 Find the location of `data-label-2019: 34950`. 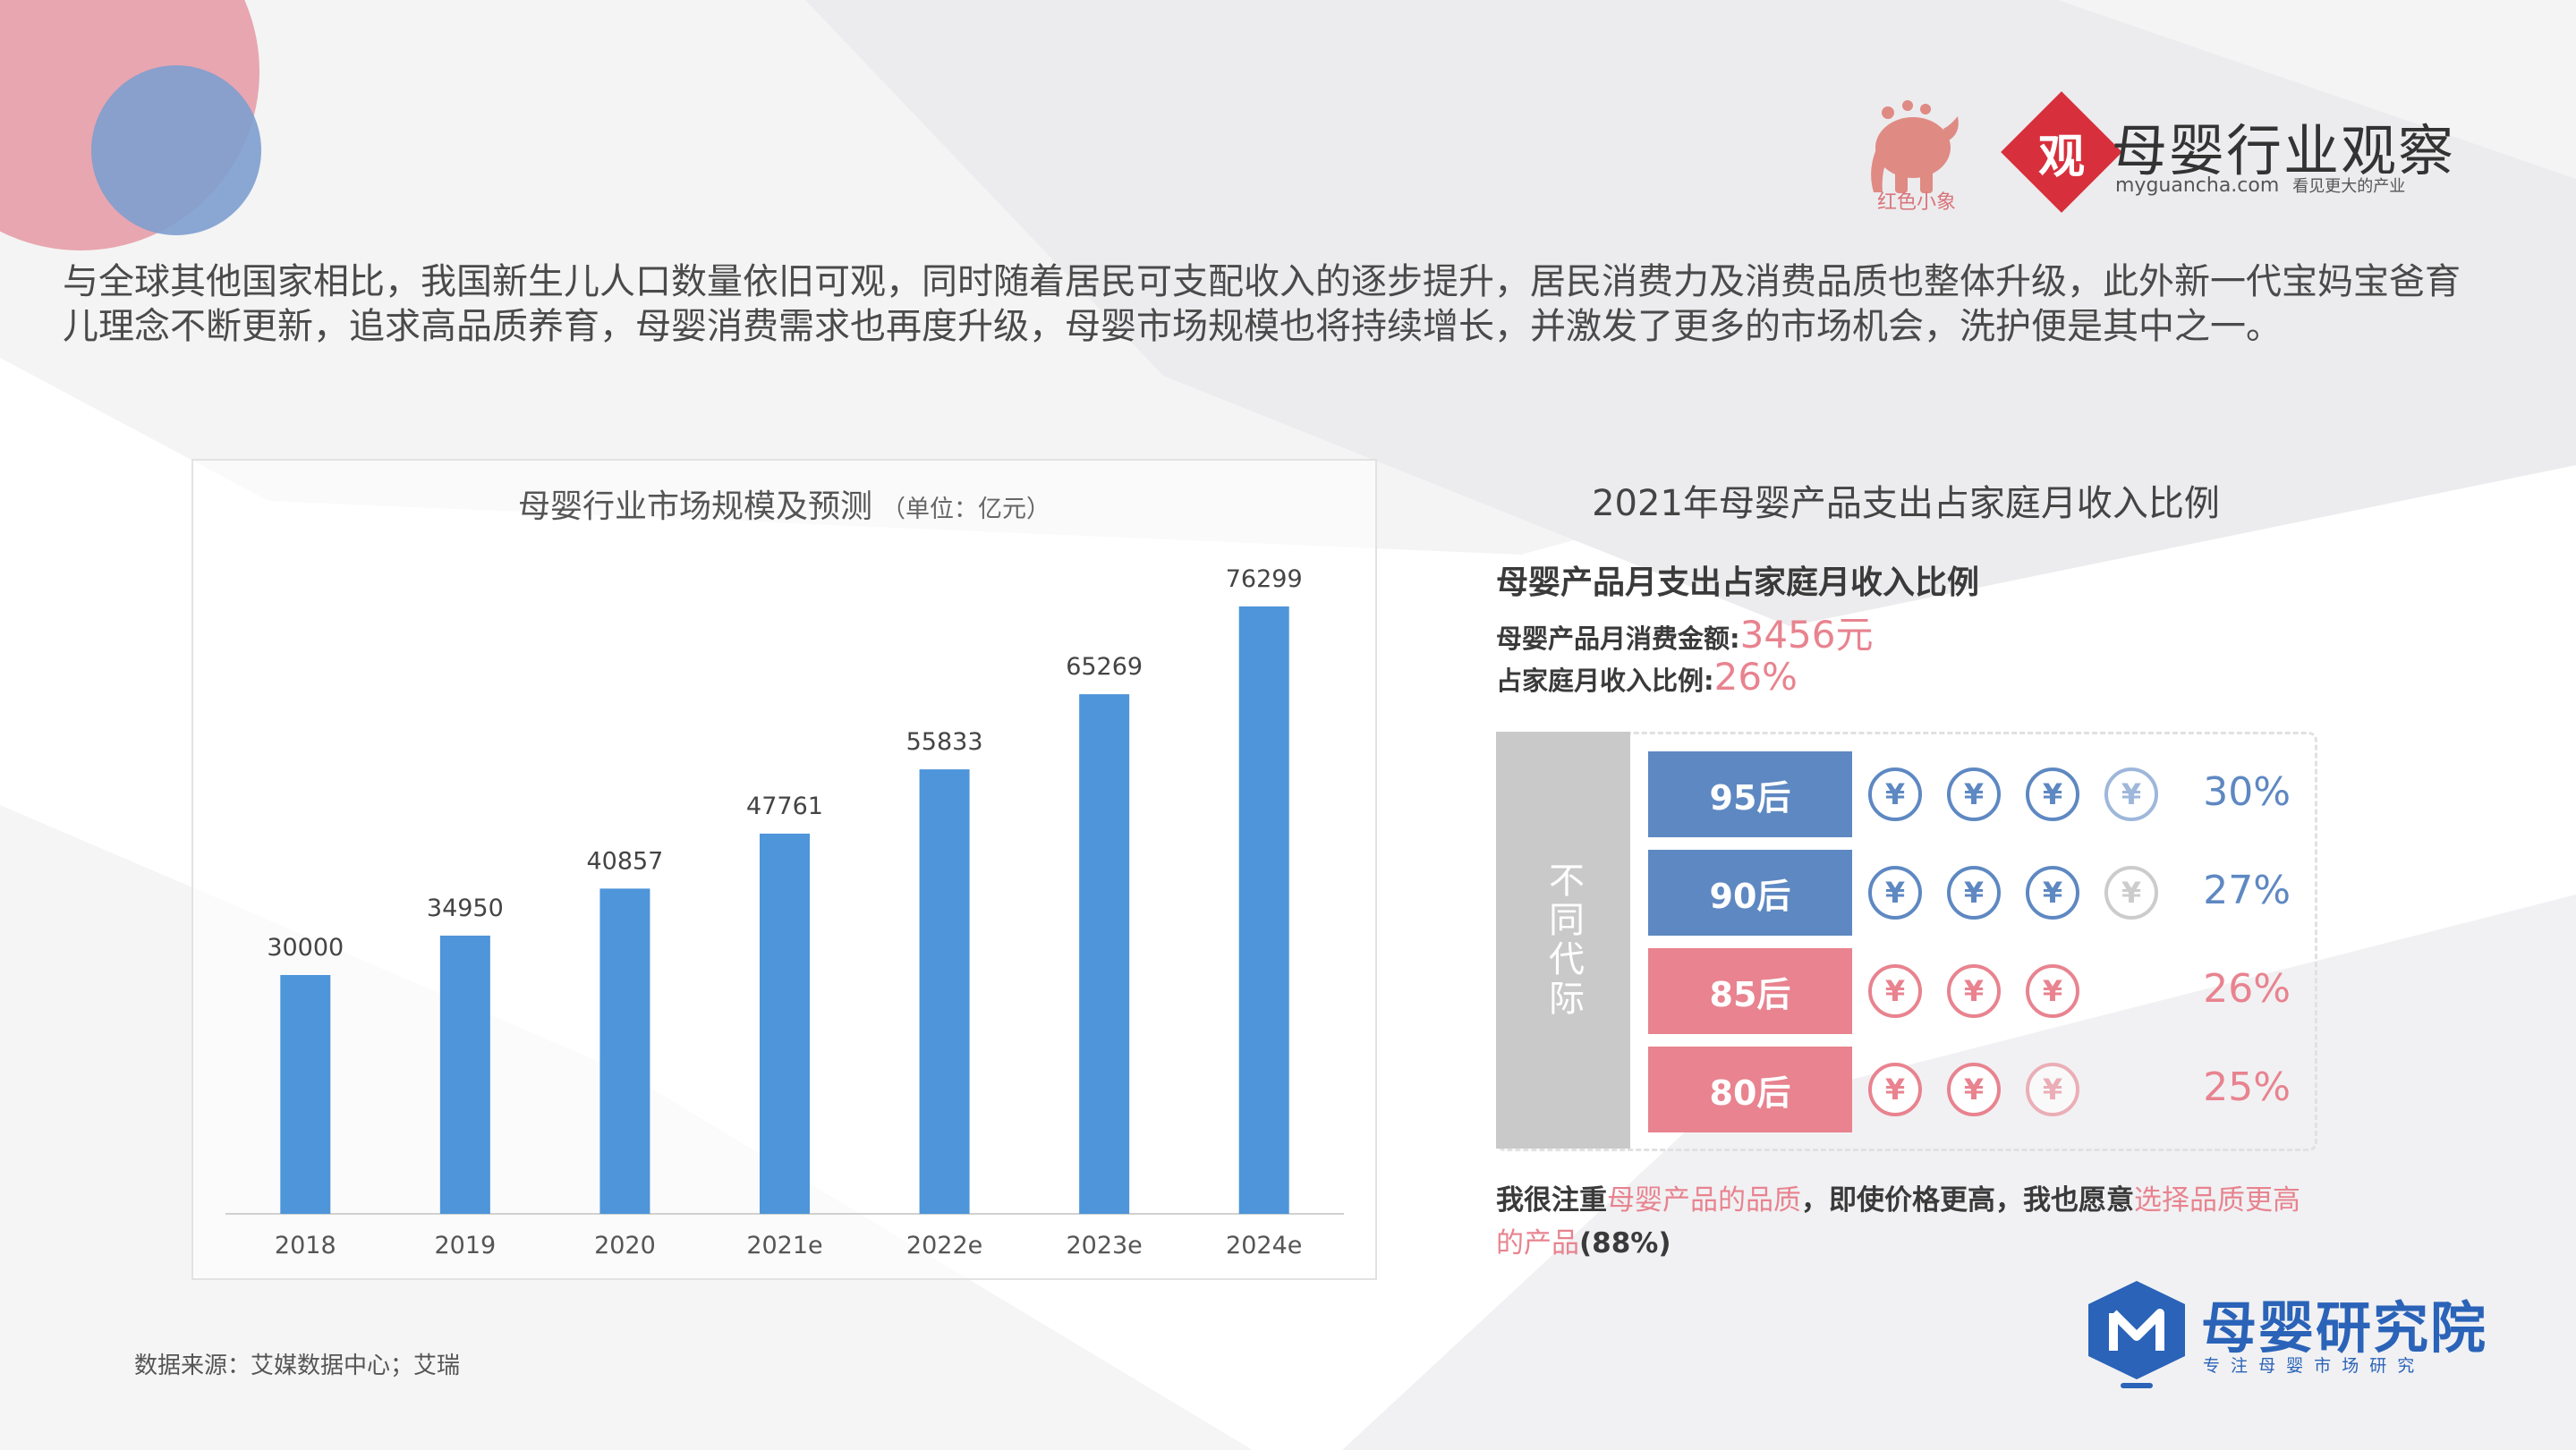

data-label-2019: 34950 is located at coordinates (465, 908).